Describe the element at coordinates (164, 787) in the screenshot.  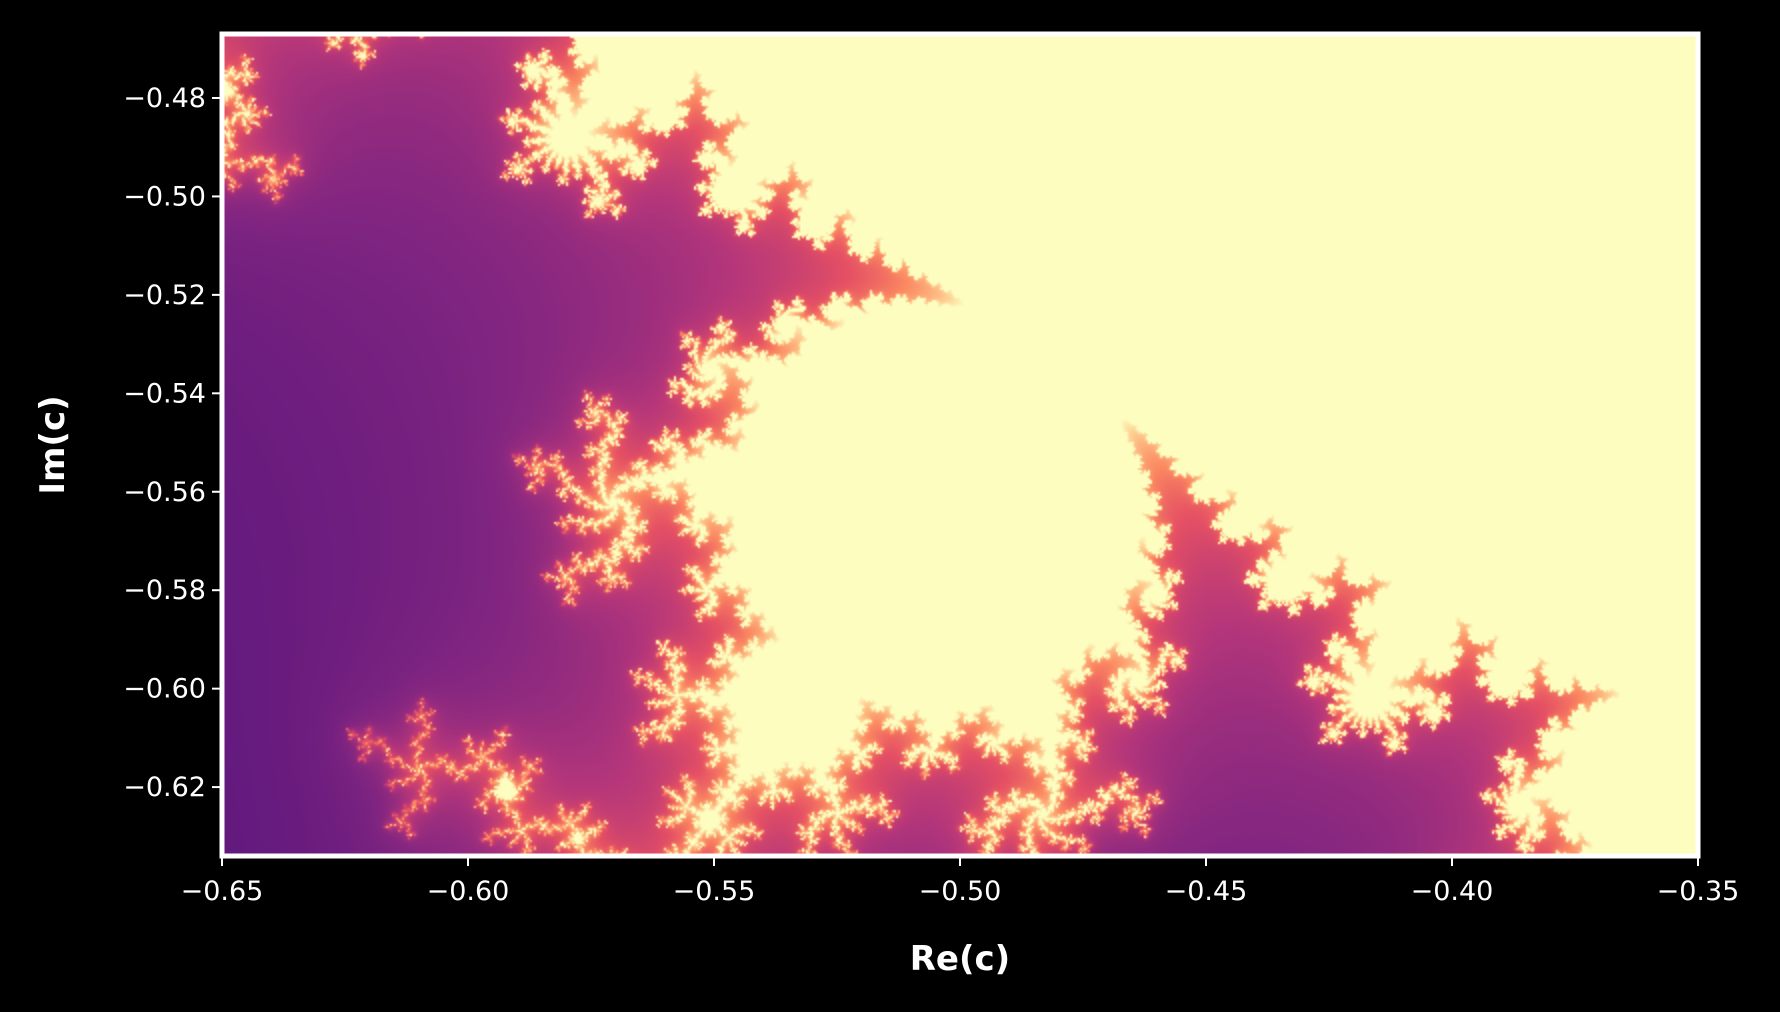
I see `y-tick-label: −0.62` at that location.